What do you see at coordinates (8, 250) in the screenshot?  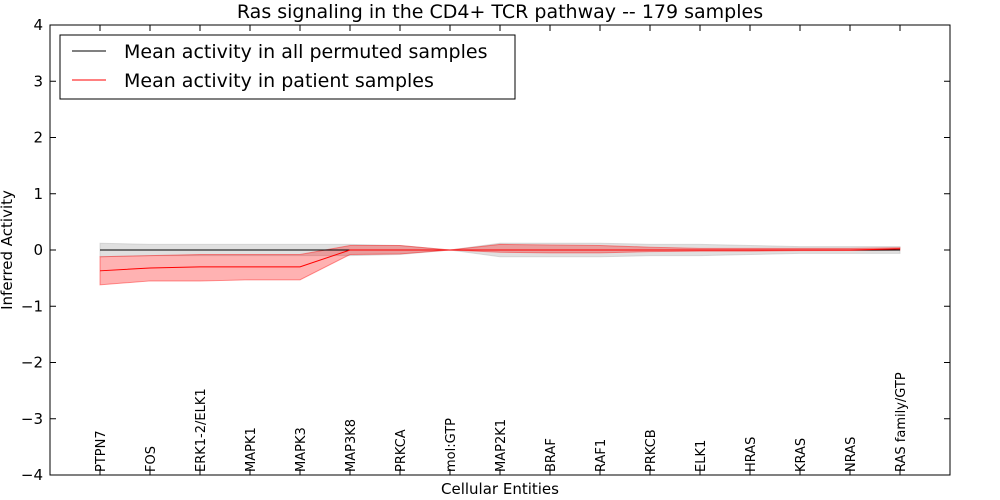 I see `y-axis-title: Inferred Activity` at bounding box center [8, 250].